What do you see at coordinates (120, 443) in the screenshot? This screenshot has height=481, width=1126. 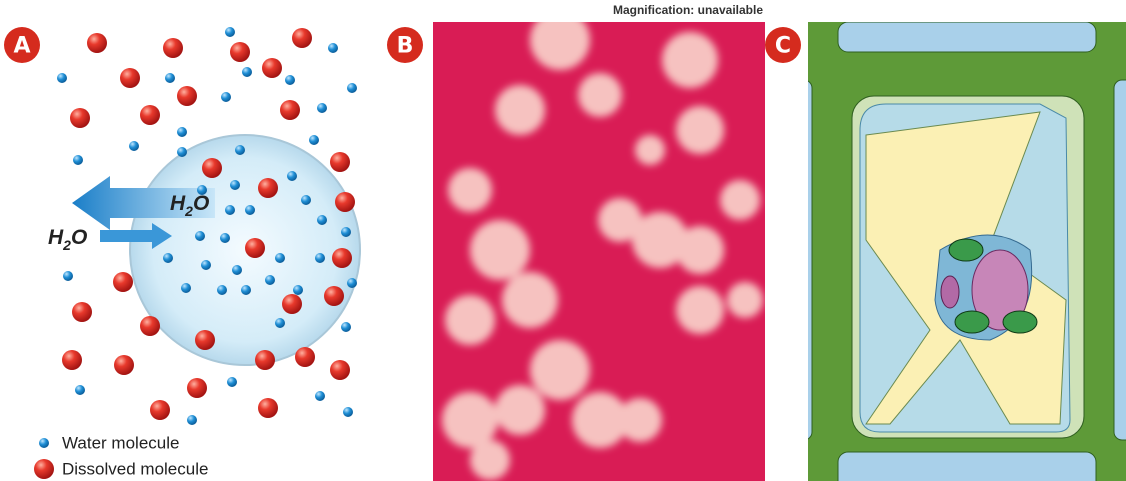 I see `legend-water: Water molecule` at bounding box center [120, 443].